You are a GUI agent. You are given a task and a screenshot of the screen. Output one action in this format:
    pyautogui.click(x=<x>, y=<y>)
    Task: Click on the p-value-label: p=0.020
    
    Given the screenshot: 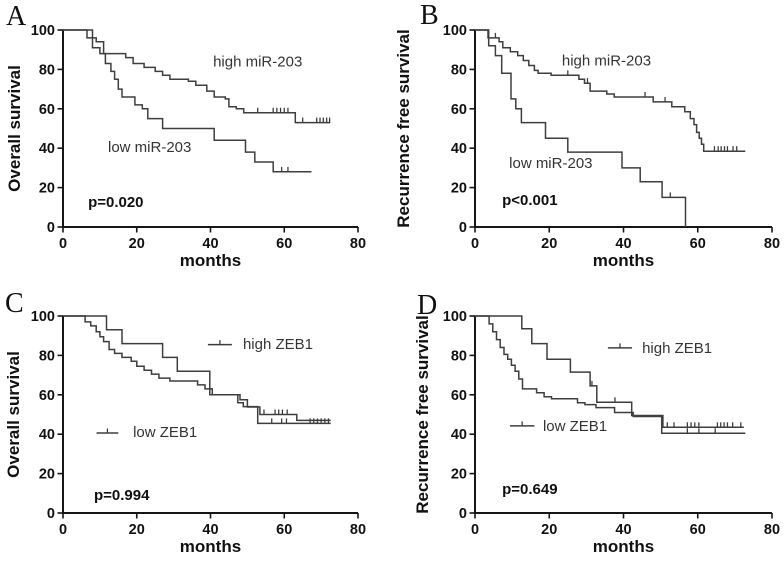 What is the action you would take?
    pyautogui.click(x=115, y=202)
    